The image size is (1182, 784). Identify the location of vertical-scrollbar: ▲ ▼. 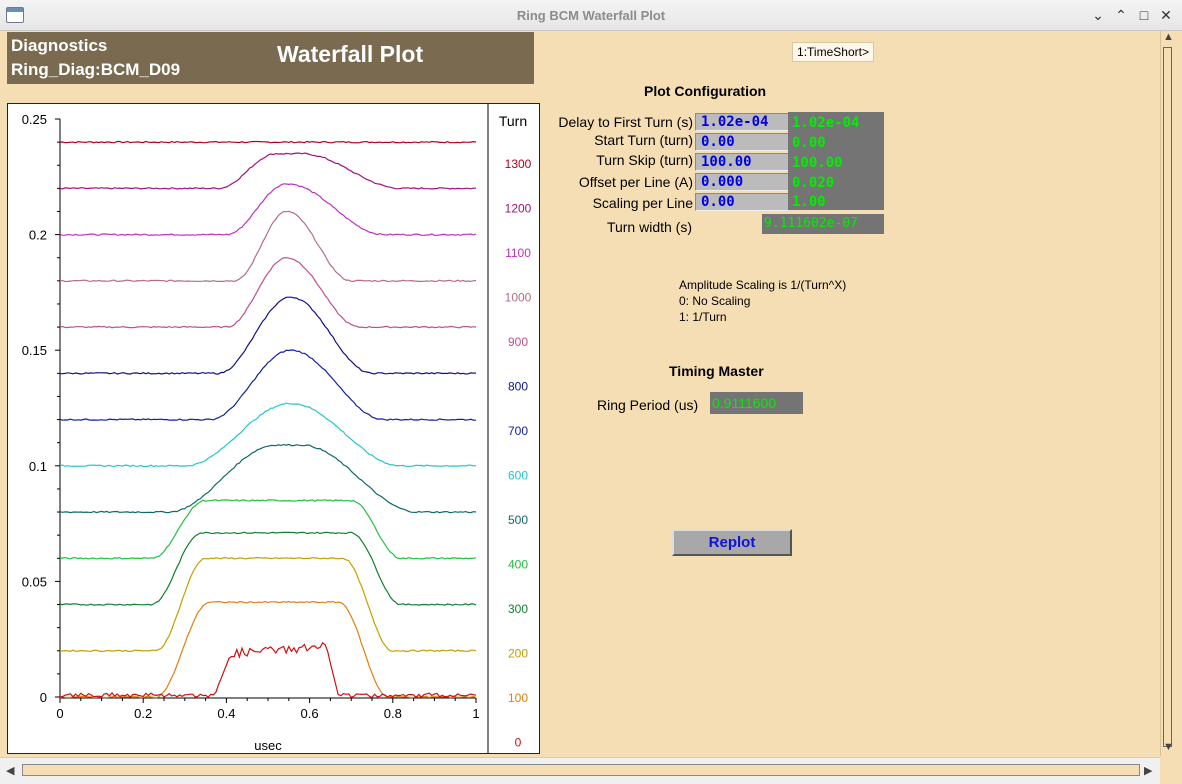
(1167, 393).